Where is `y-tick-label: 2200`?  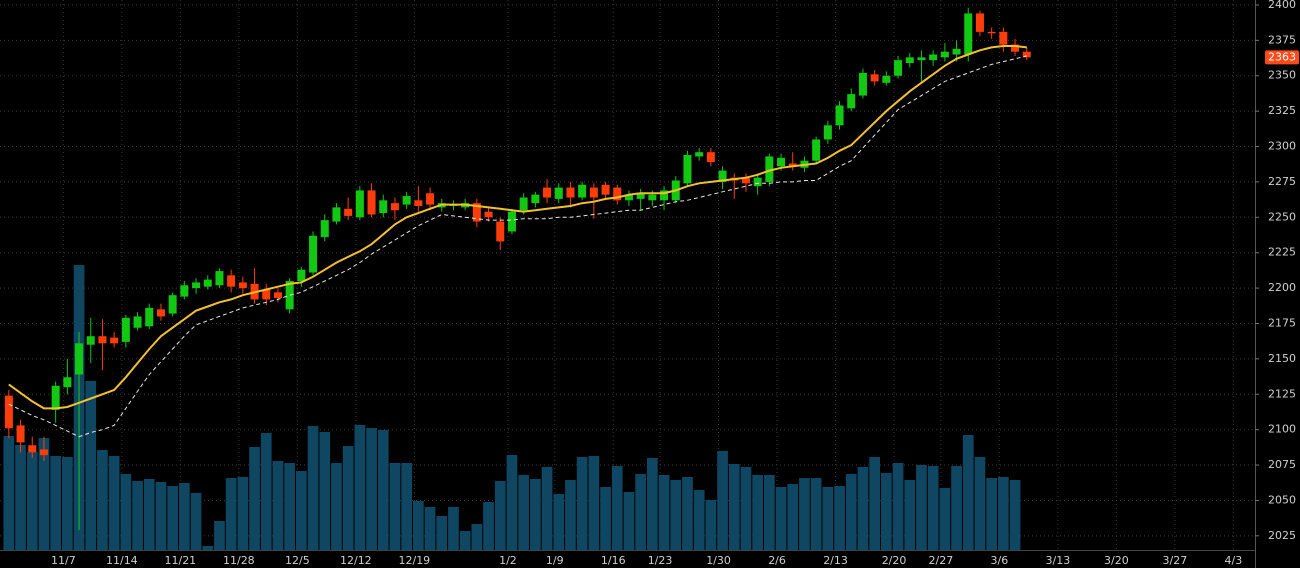
y-tick-label: 2200 is located at coordinates (1282, 287).